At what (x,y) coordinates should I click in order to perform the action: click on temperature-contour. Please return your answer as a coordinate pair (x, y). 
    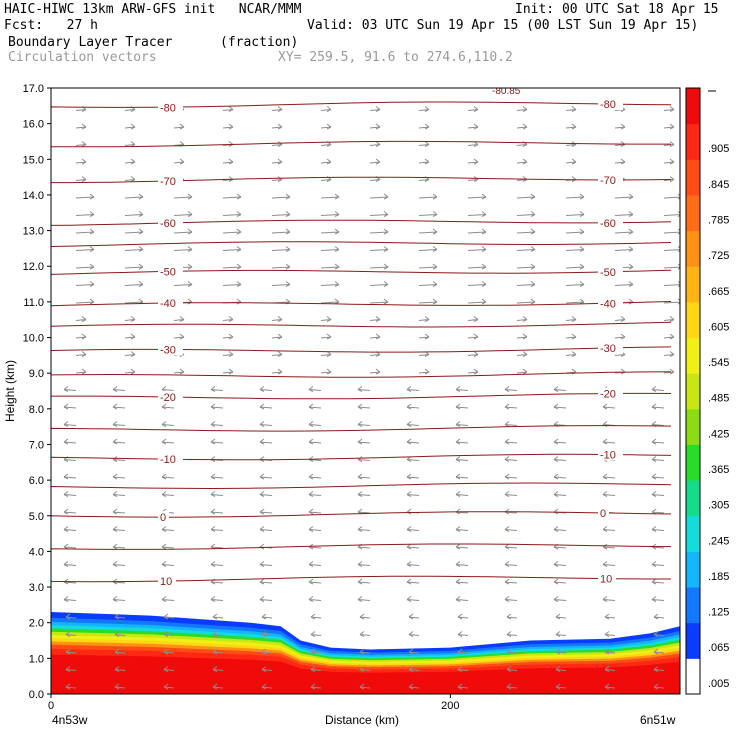
    Looking at the image, I should click on (361, 546).